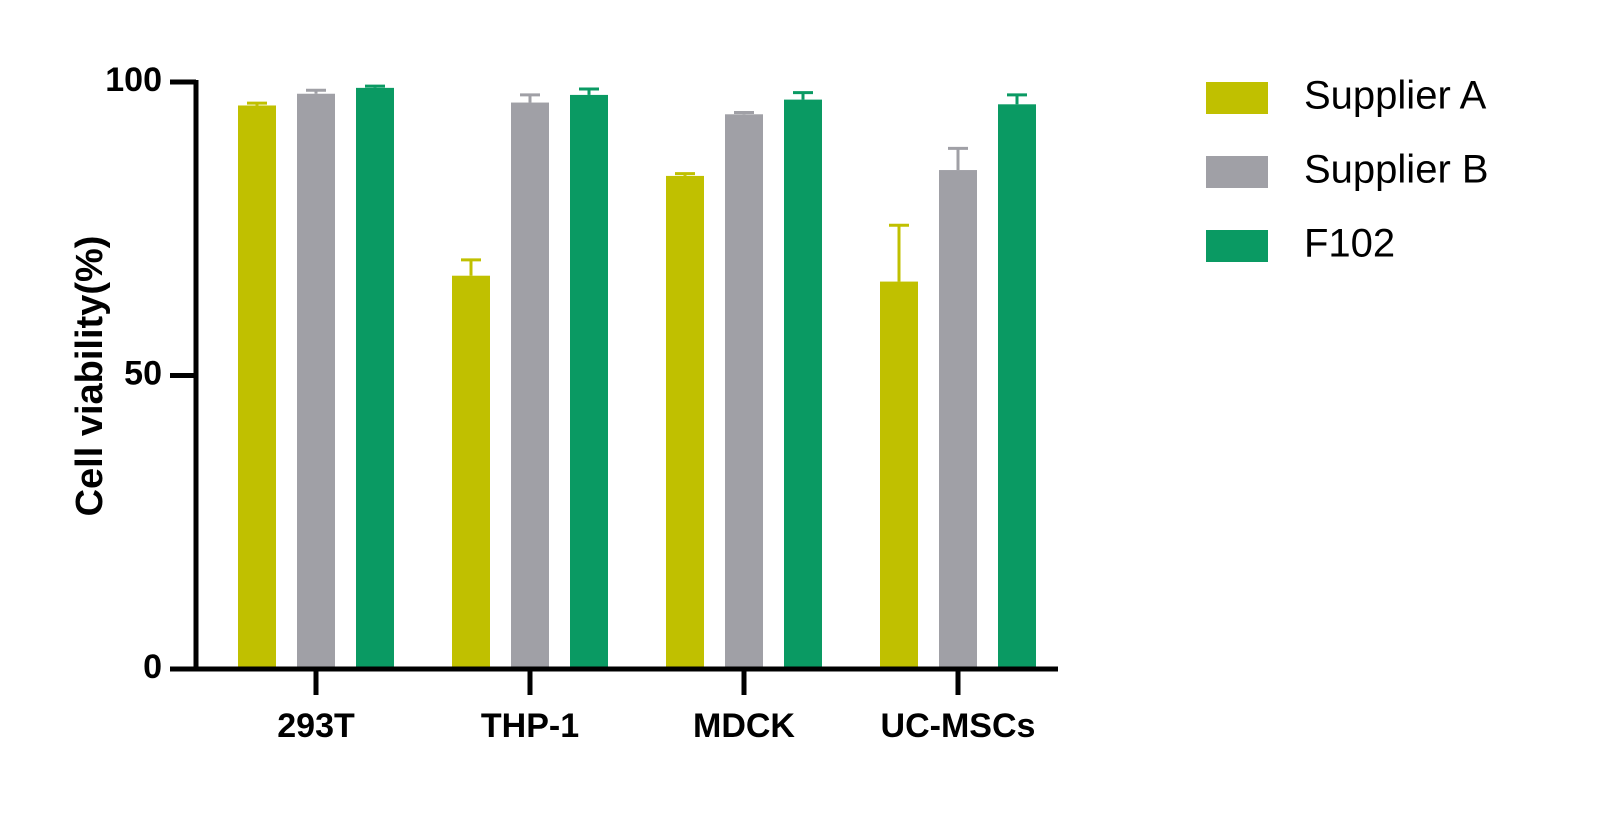 This screenshot has width=1601, height=823. Describe the element at coordinates (685, 422) in the screenshot. I see `bar-supplier-a-mdck` at that location.